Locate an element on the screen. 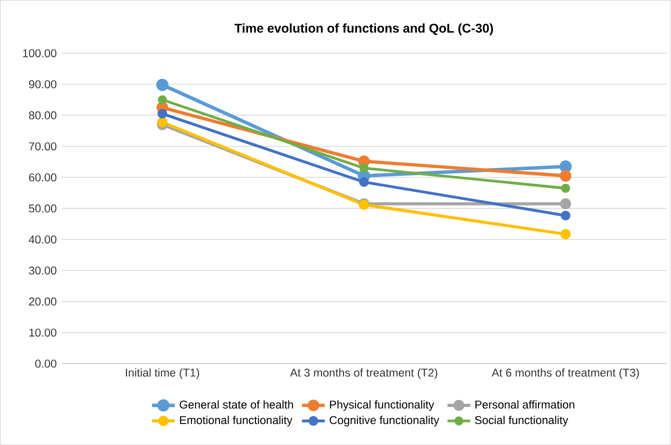 Image resolution: width=671 pixels, height=445 pixels. y-tick-label: 0.00 is located at coordinates (45, 364).